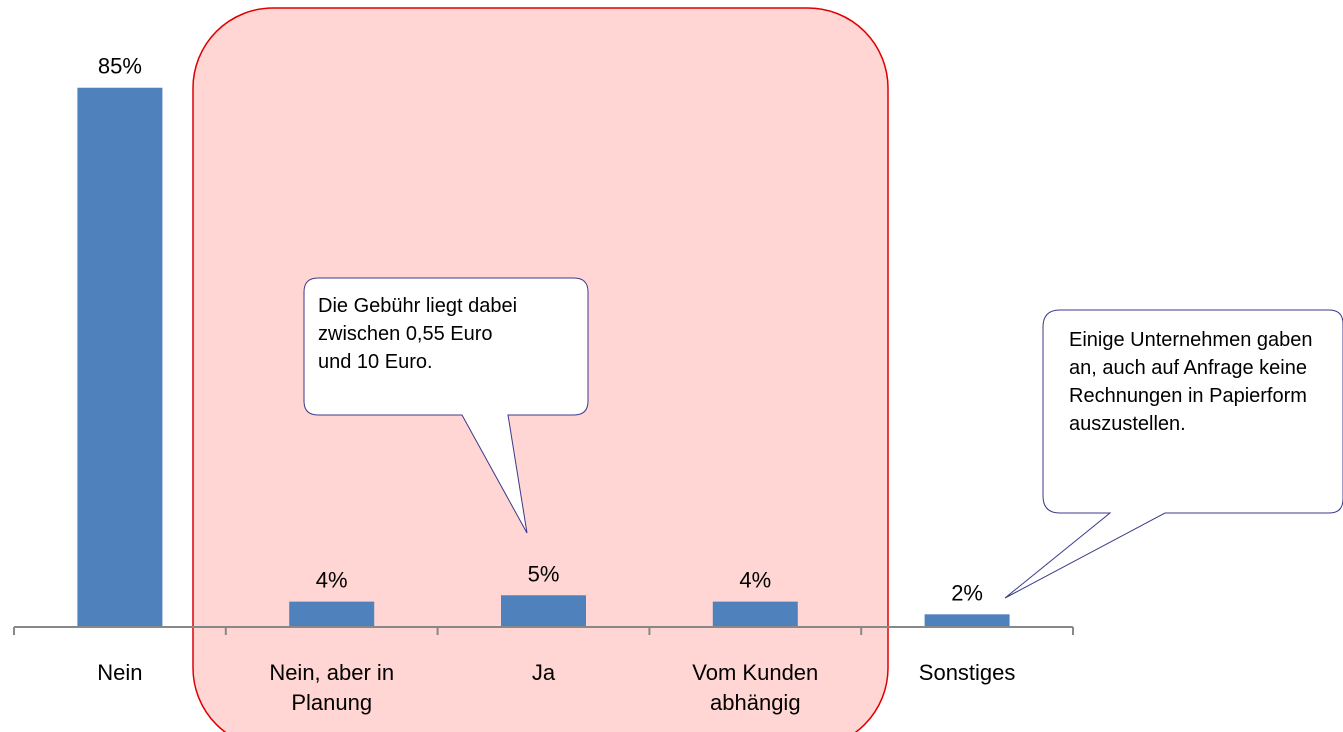 The width and height of the screenshot is (1343, 732). I want to click on data-label: 2%, so click(967, 592).